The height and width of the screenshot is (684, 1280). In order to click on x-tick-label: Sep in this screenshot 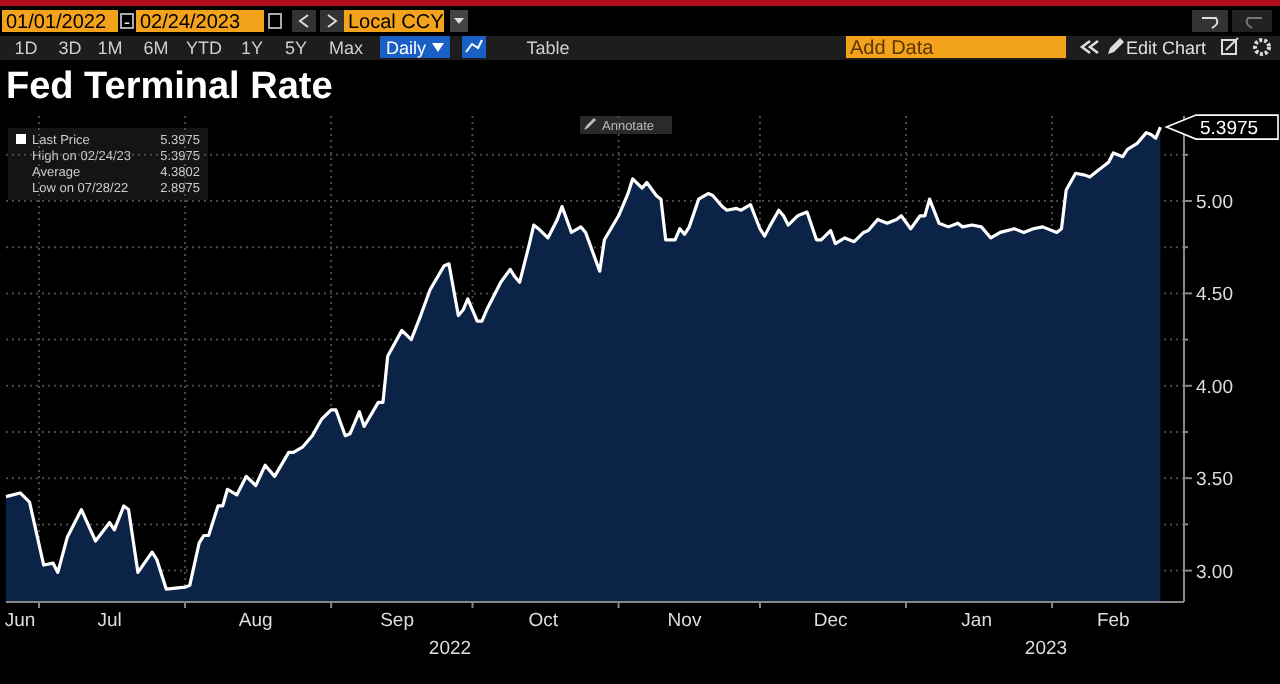, I will do `click(397, 621)`.